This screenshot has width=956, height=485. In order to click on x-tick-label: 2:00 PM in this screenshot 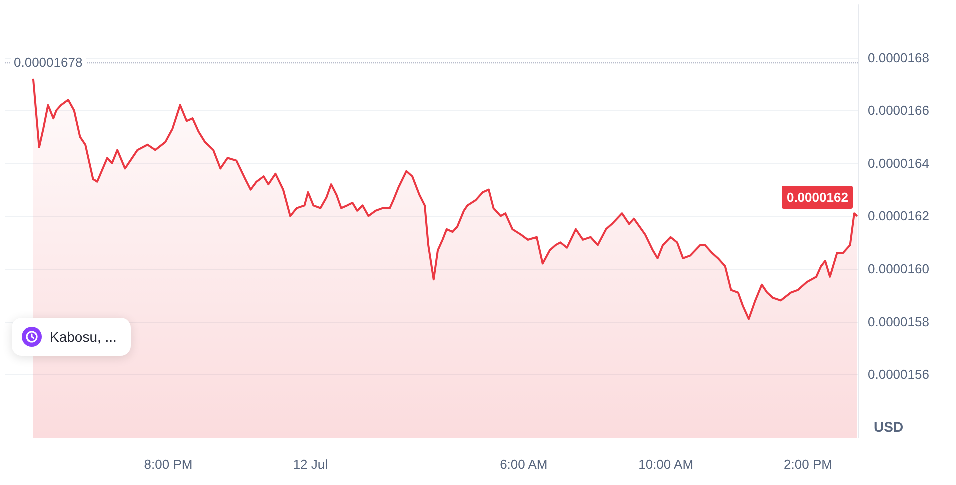, I will do `click(808, 464)`.